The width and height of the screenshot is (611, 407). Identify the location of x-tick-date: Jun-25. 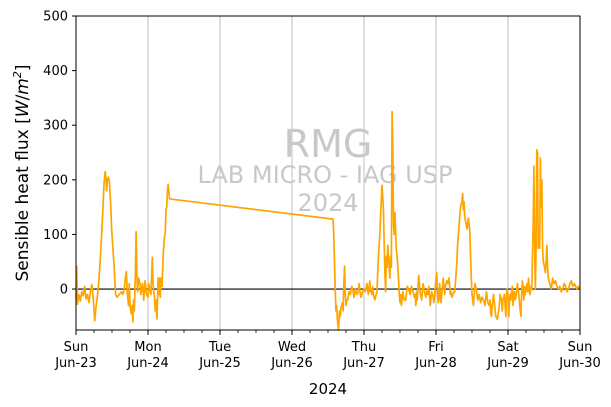
(219, 363).